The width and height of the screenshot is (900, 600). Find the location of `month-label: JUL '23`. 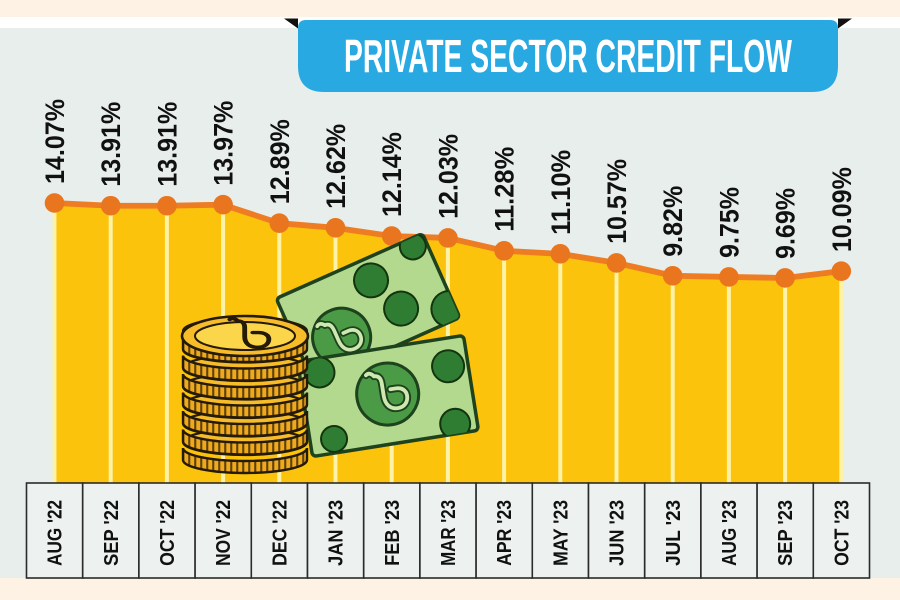

month-label: JUL '23 is located at coordinates (674, 533).